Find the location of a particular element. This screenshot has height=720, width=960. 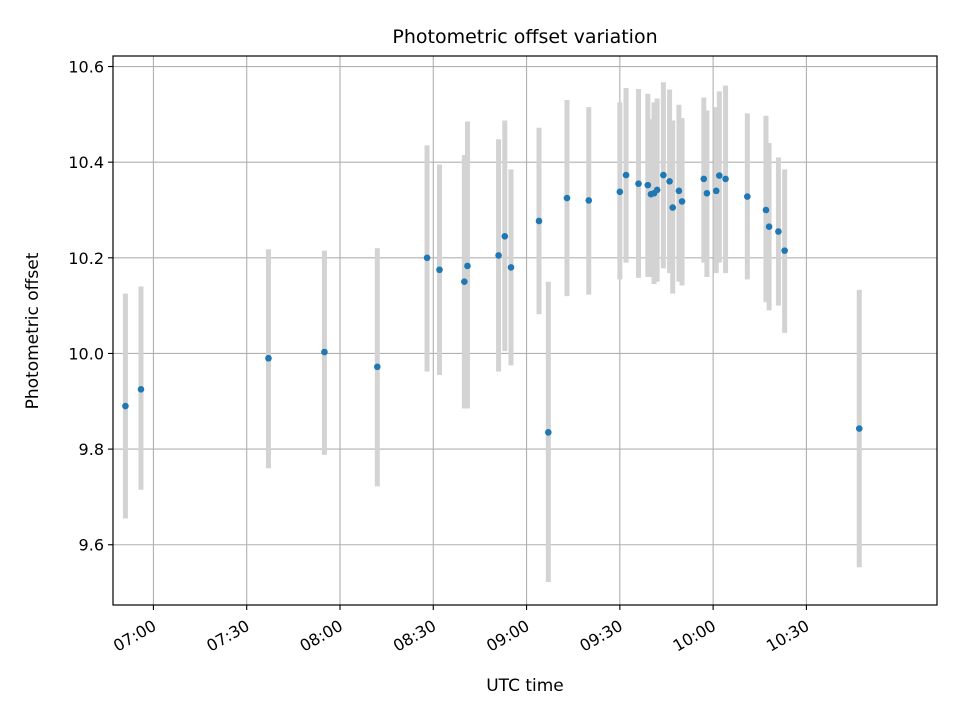

y-tick-label: 10.0 is located at coordinates (86, 353).